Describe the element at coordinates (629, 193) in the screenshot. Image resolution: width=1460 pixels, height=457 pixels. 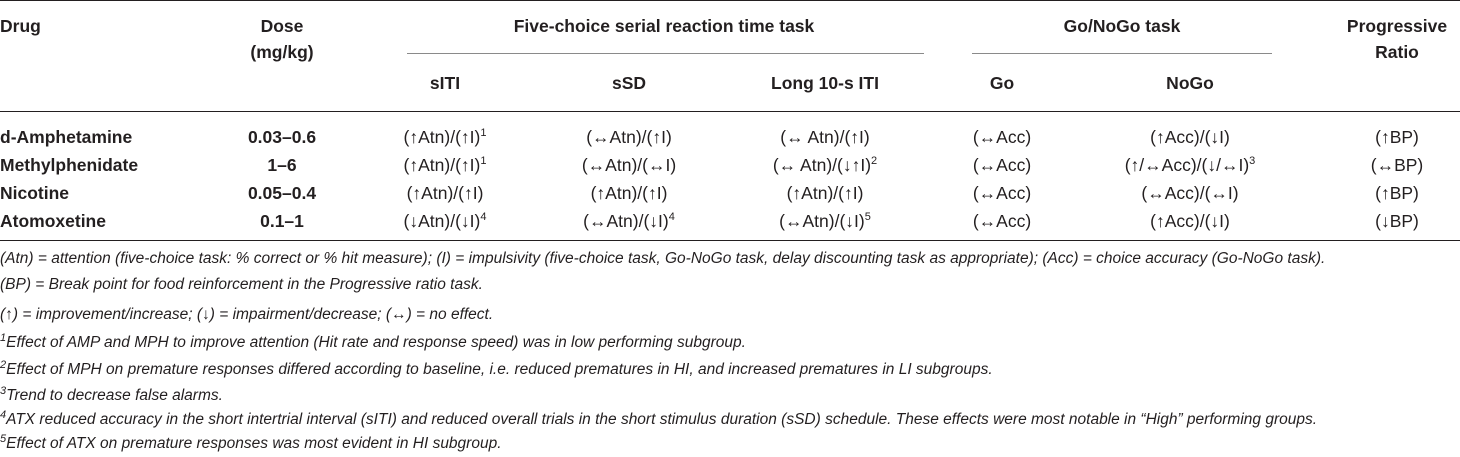
I see `cell-ssd: (↑Atn)/(↑I)` at that location.